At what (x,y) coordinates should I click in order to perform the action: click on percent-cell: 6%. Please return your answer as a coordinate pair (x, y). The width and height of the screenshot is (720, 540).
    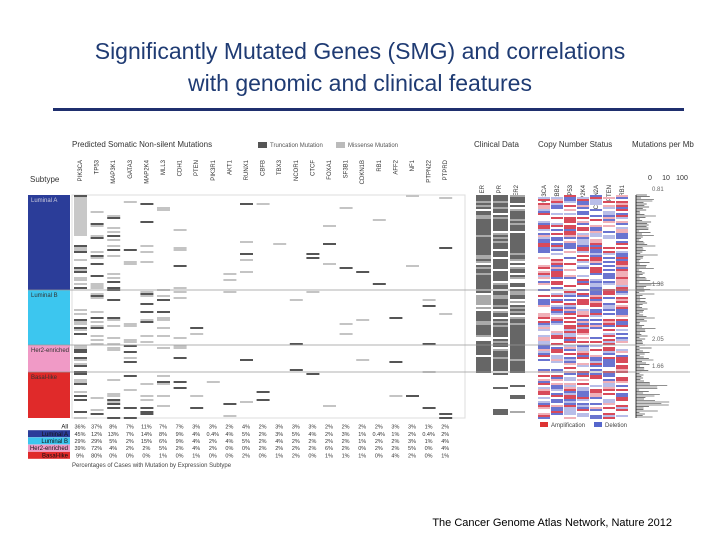
    Looking at the image, I should click on (329, 449).